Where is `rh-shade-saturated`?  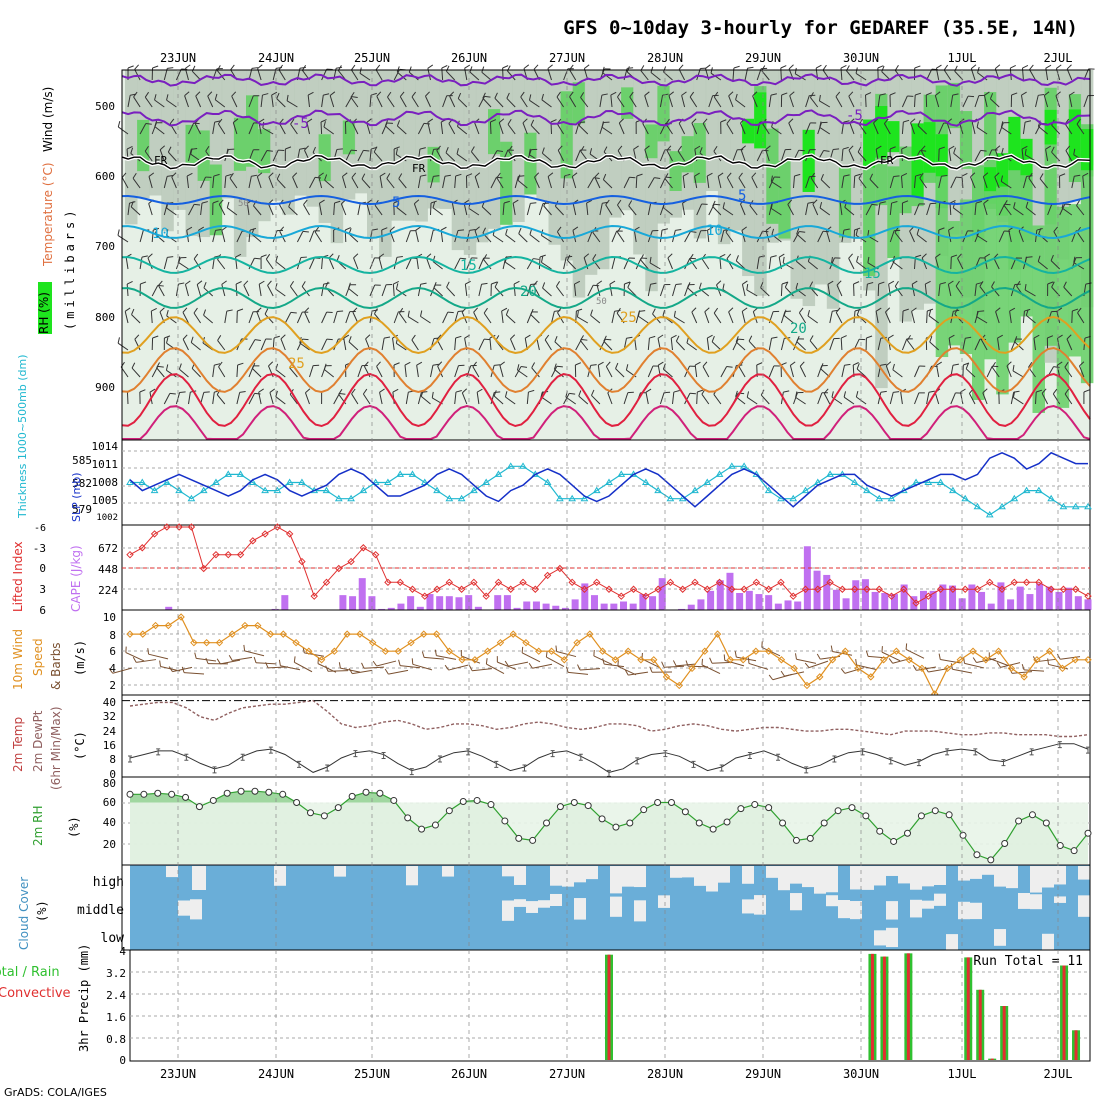 rh-shade-saturated is located at coordinates (869, 143).